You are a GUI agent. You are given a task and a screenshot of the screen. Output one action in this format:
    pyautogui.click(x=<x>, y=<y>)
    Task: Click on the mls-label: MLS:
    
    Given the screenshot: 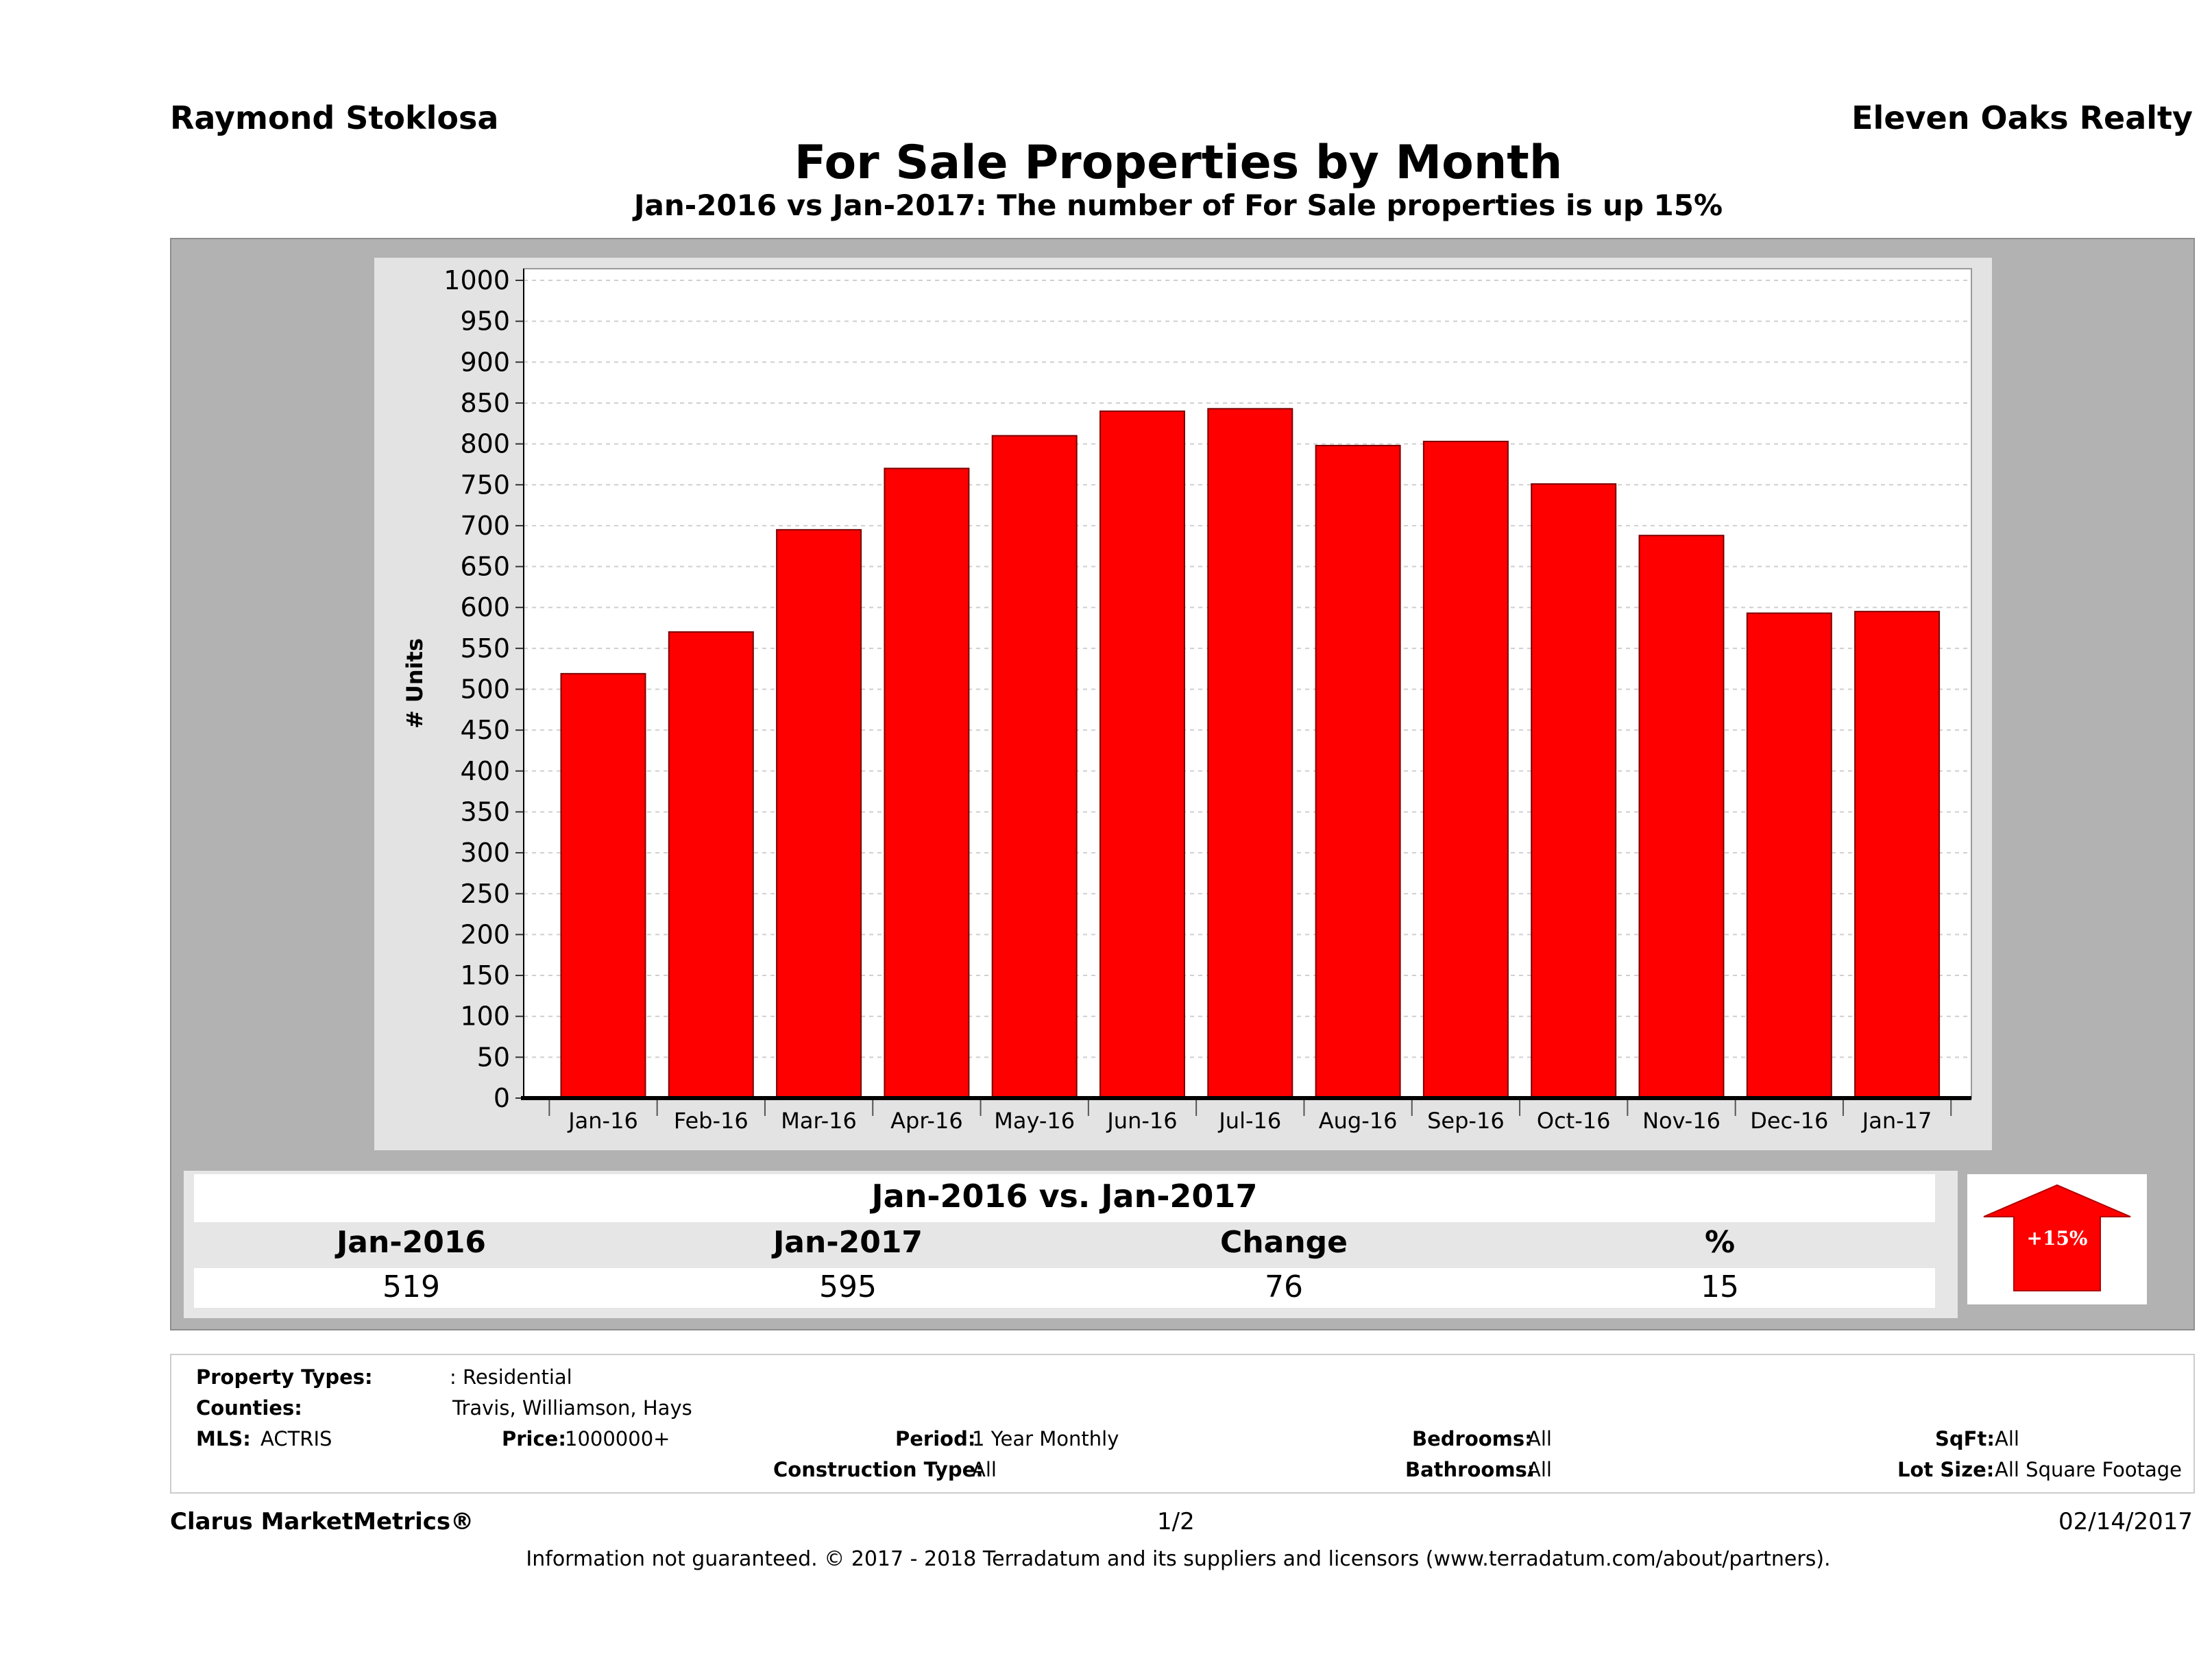 What is the action you would take?
    pyautogui.click(x=224, y=1438)
    